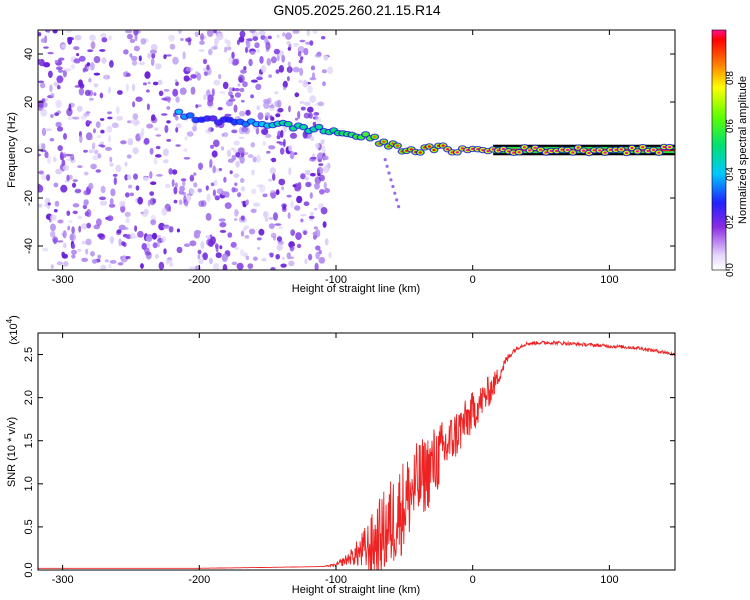 The width and height of the screenshot is (750, 600). What do you see at coordinates (29, 526) in the screenshot?
I see `y-tick-label: 0.5` at bounding box center [29, 526].